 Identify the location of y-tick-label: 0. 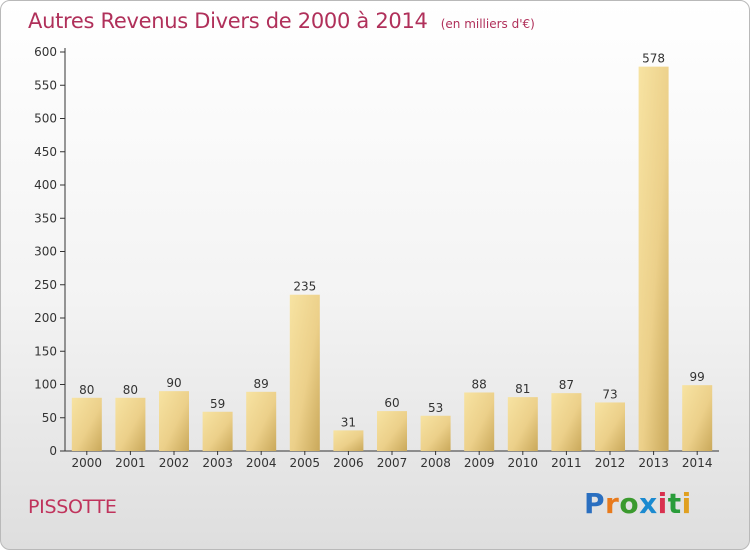
(53, 451).